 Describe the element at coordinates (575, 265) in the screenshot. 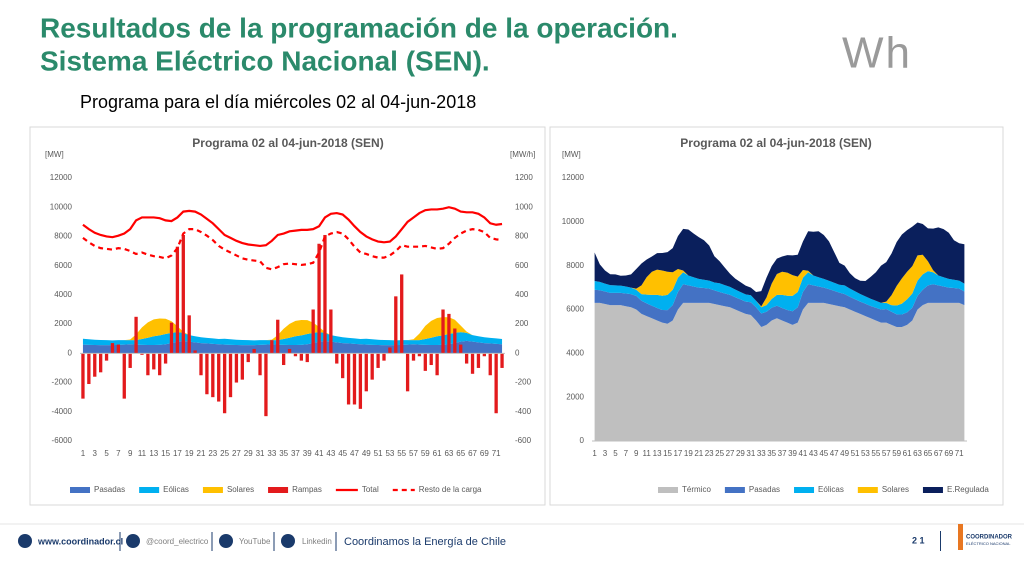

I see `y-tick-label: 8000` at that location.